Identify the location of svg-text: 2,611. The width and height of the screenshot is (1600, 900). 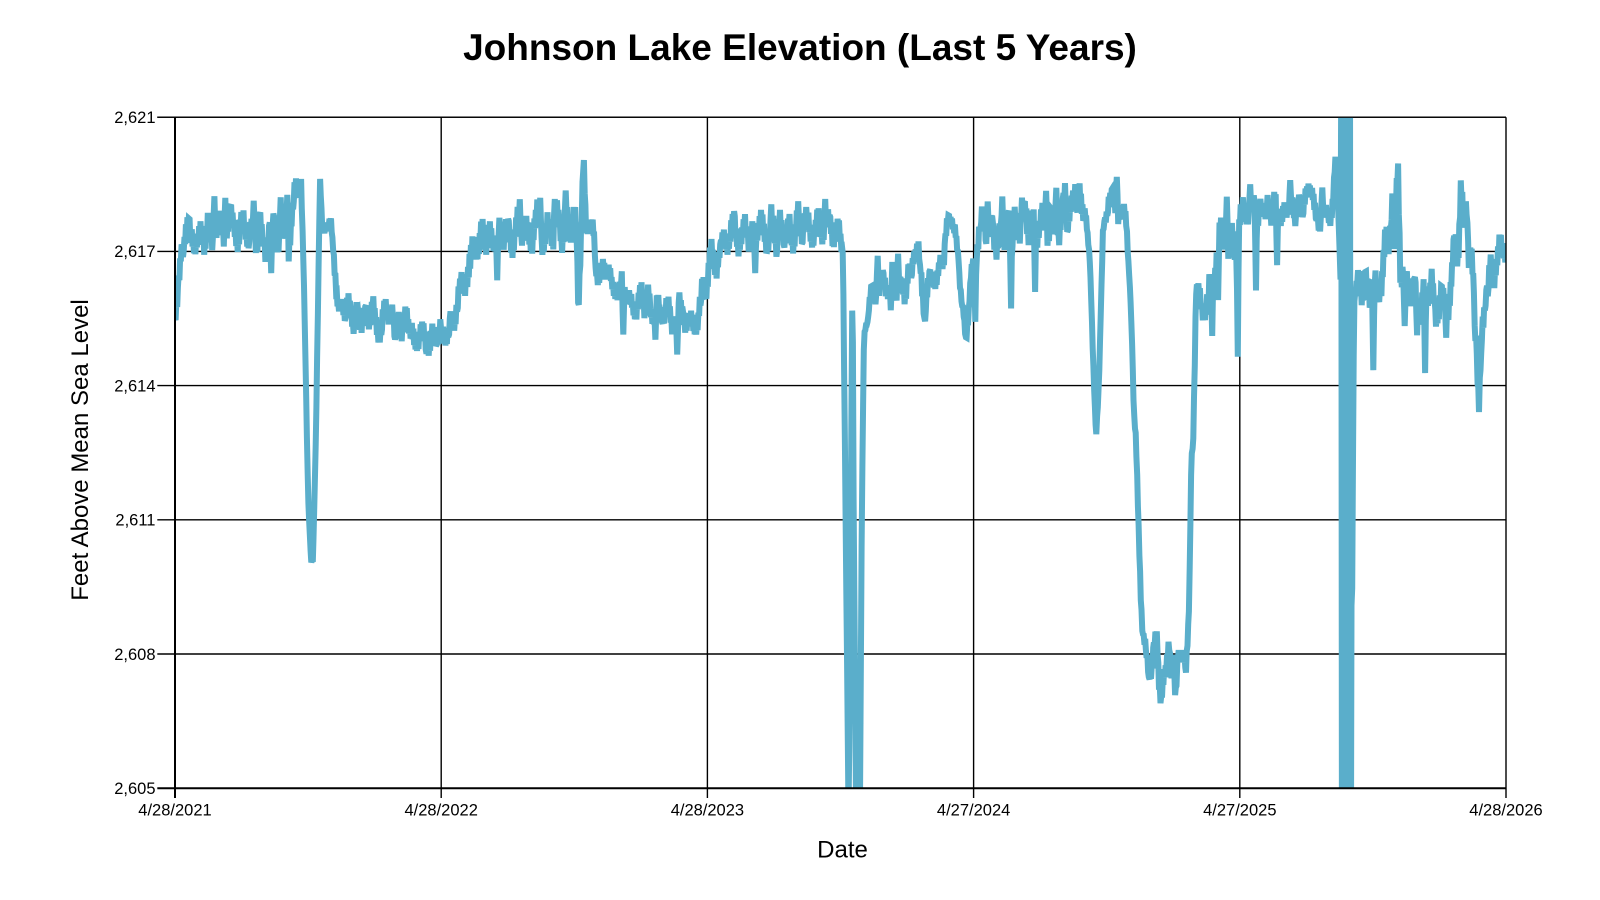
(135, 521).